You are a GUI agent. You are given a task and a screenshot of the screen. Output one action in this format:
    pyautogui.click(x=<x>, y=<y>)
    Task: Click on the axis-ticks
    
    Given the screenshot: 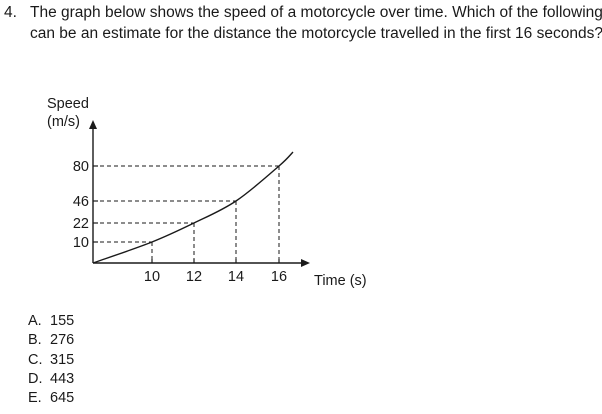 What is the action you would take?
    pyautogui.click(x=186, y=214)
    